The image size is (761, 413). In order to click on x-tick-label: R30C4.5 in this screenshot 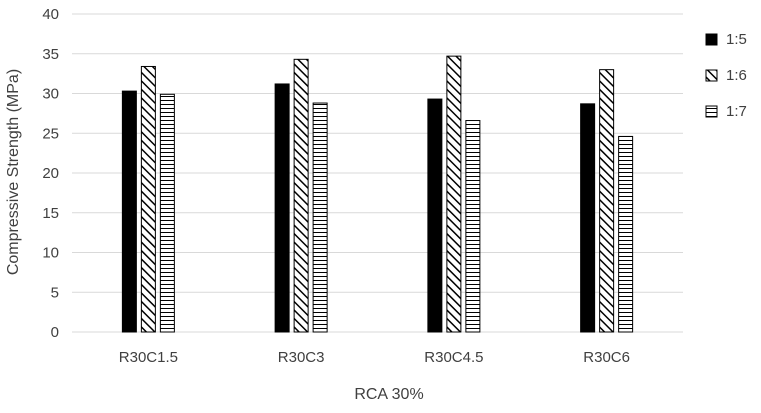, I will do `click(453, 357)`.